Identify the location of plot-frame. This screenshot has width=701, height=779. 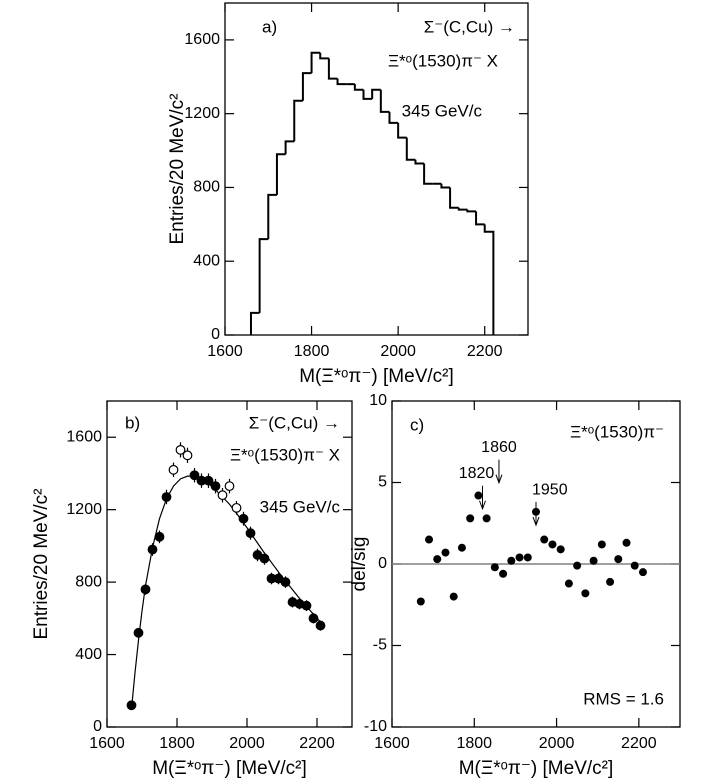
(229, 564).